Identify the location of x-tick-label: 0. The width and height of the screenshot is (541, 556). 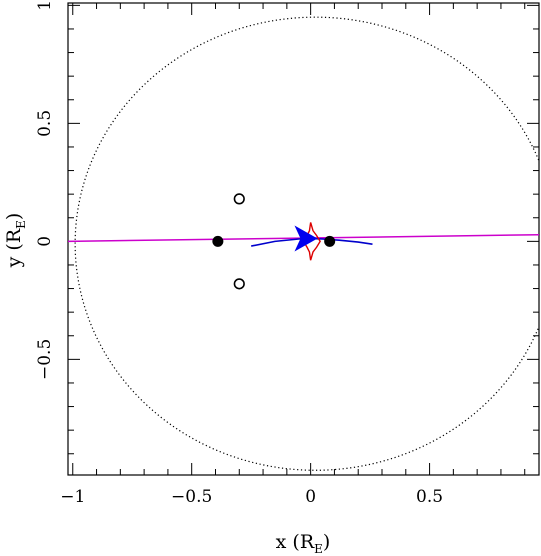
(310, 497).